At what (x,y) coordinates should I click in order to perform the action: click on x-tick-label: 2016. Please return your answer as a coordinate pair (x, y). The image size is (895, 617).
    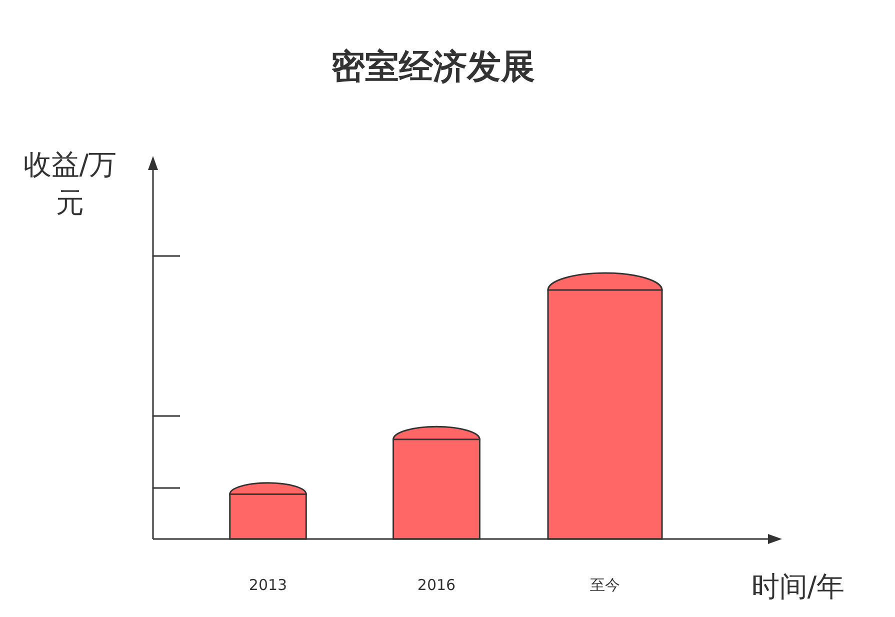
    Looking at the image, I should click on (436, 585).